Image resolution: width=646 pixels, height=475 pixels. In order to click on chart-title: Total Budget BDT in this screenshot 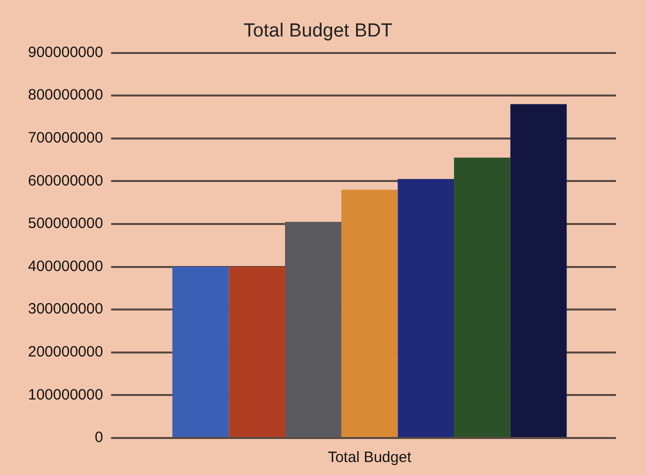, I will do `click(318, 31)`.